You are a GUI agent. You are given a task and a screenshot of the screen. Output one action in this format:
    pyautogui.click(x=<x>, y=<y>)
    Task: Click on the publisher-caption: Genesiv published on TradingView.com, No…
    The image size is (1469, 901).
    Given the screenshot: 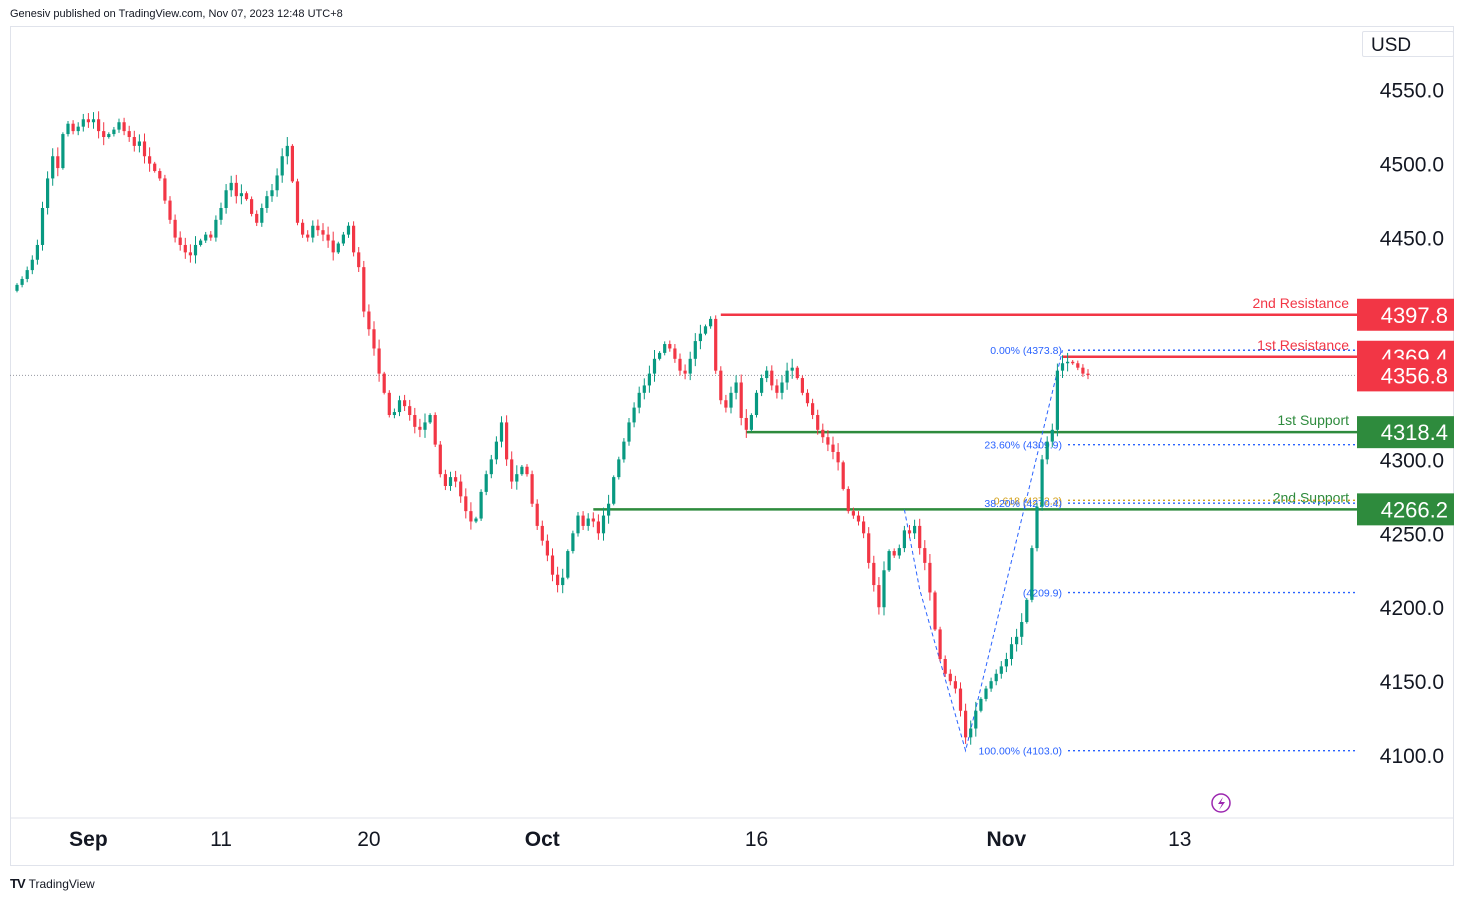 What is the action you would take?
    pyautogui.click(x=176, y=14)
    